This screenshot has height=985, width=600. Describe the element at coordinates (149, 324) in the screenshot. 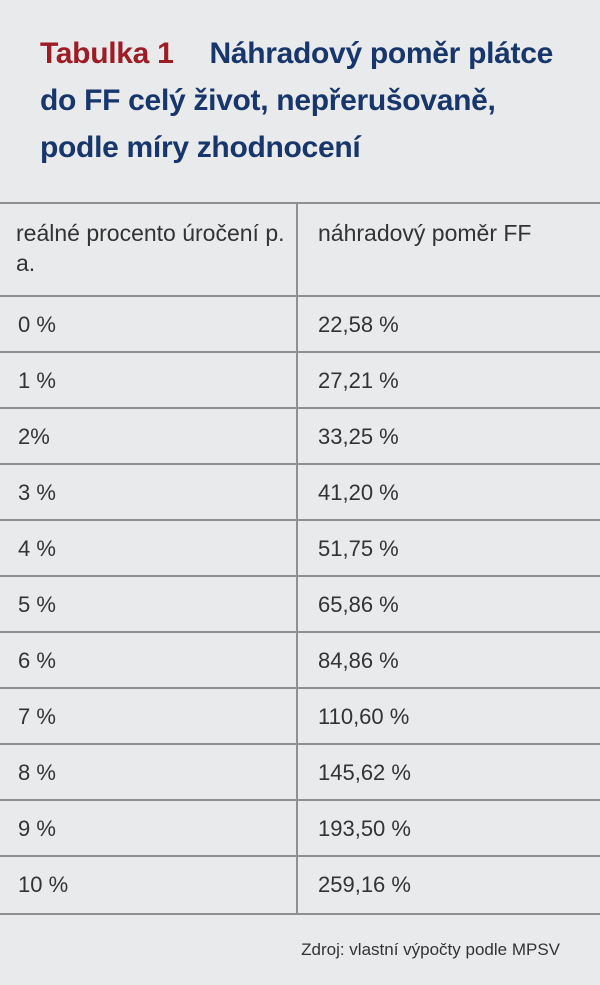

I see `interest-rate-cell: 0 %` at that location.